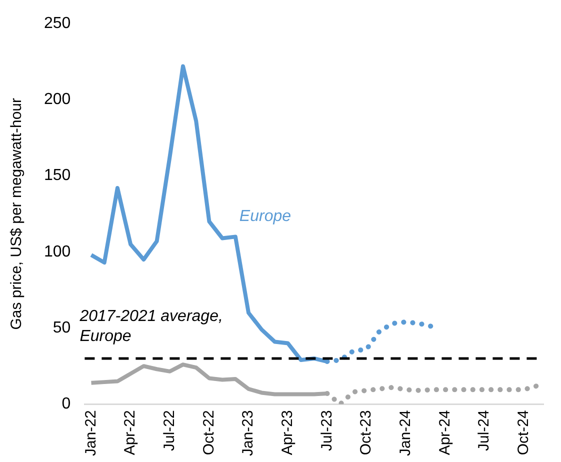 Image resolution: width=561 pixels, height=462 pixels. What do you see at coordinates (130, 433) in the screenshot?
I see `x-tick-label: Apr-22` at bounding box center [130, 433].